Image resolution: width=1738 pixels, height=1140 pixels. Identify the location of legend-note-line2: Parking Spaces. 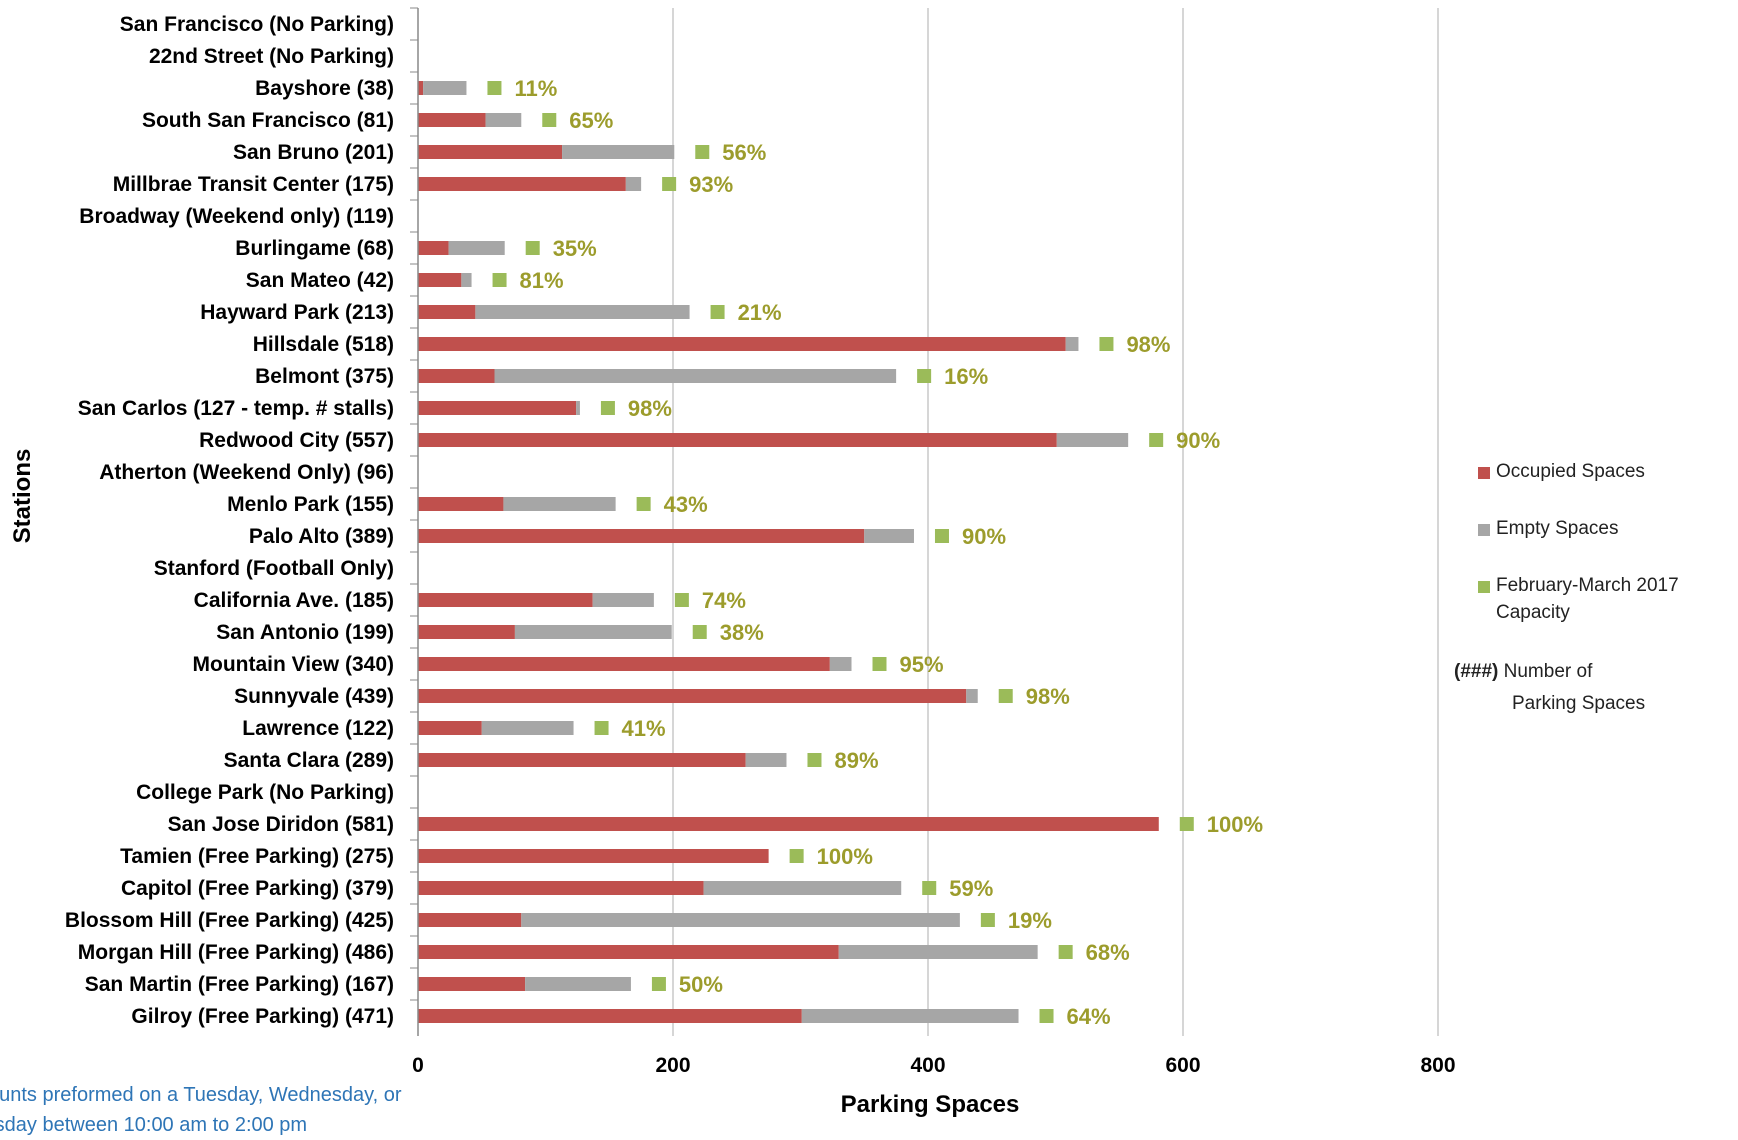
(1579, 703).